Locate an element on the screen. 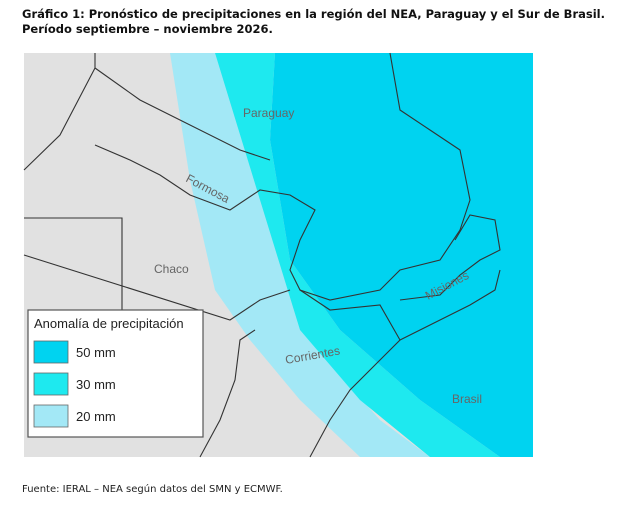  map-label: Chaco is located at coordinates (171, 269).